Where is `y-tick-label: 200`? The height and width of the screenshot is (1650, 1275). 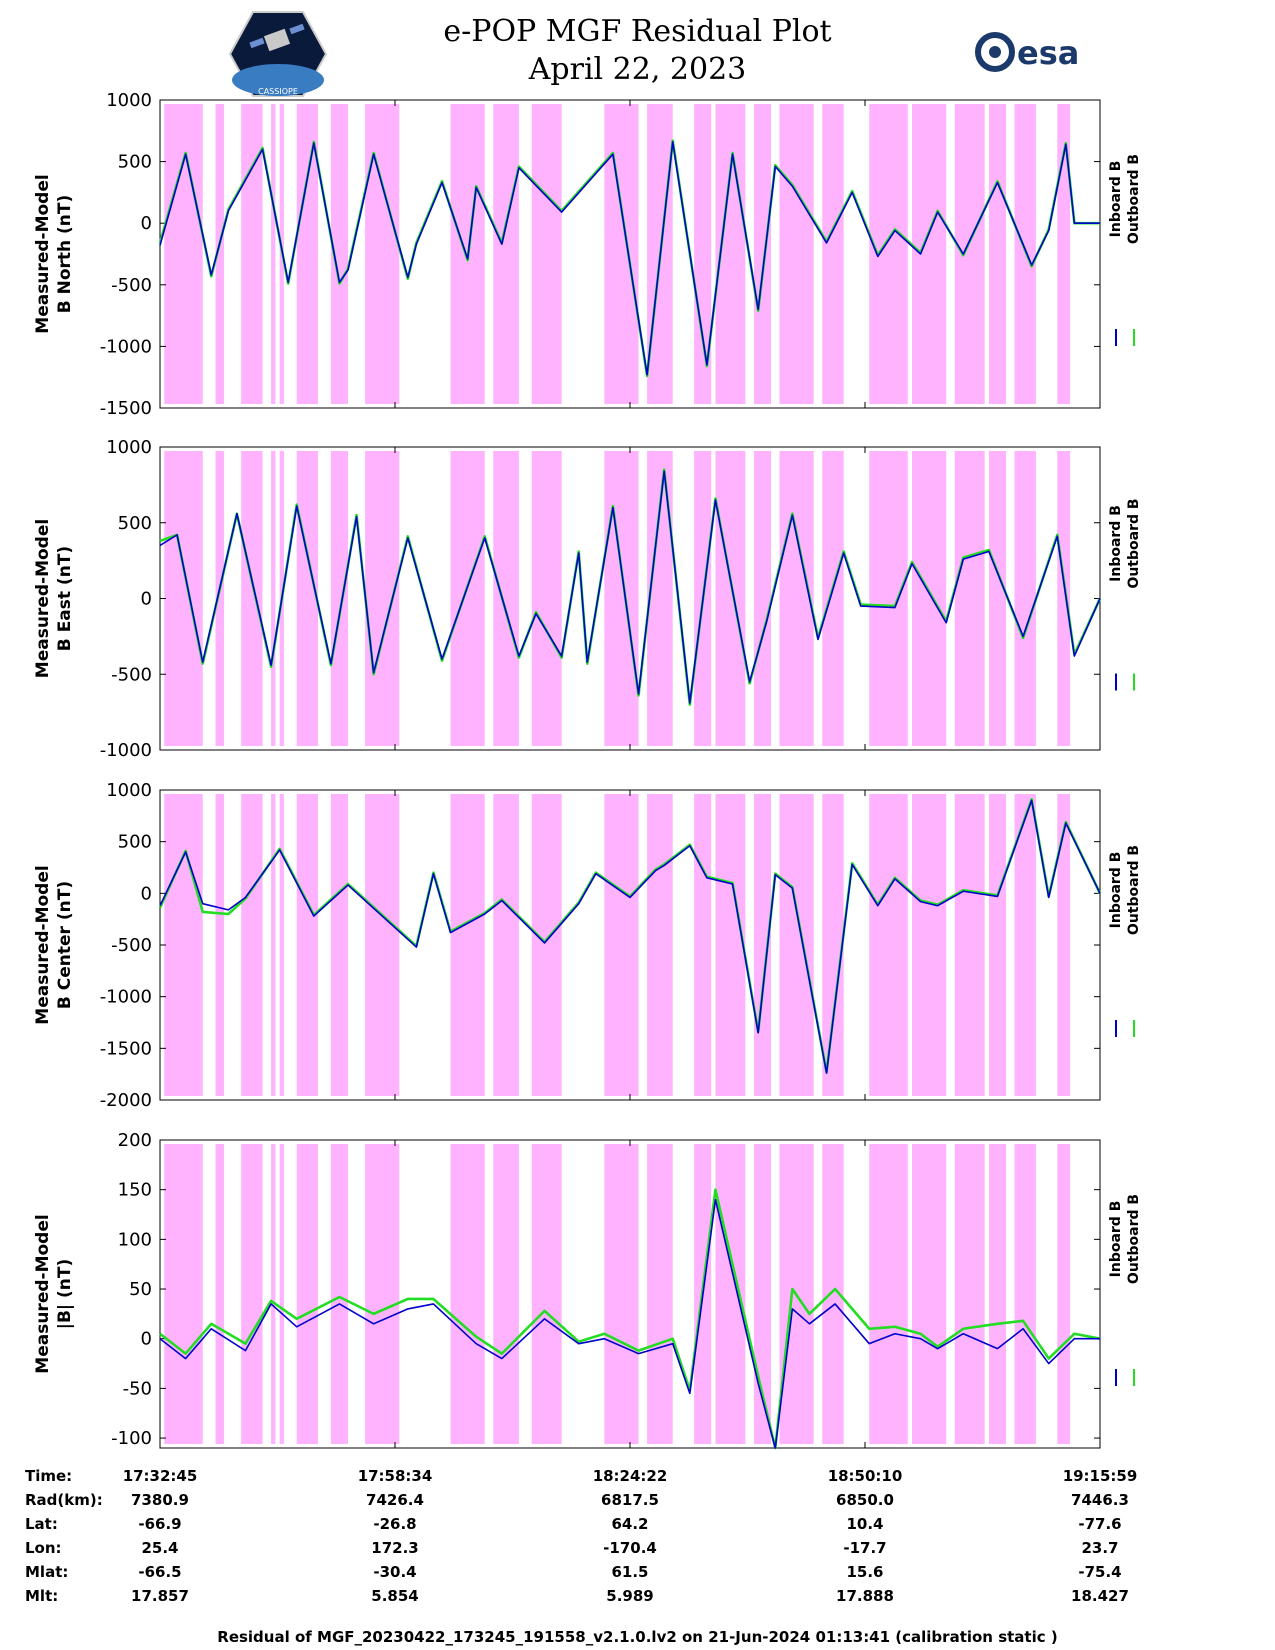 y-tick-label: 200 is located at coordinates (135, 1140).